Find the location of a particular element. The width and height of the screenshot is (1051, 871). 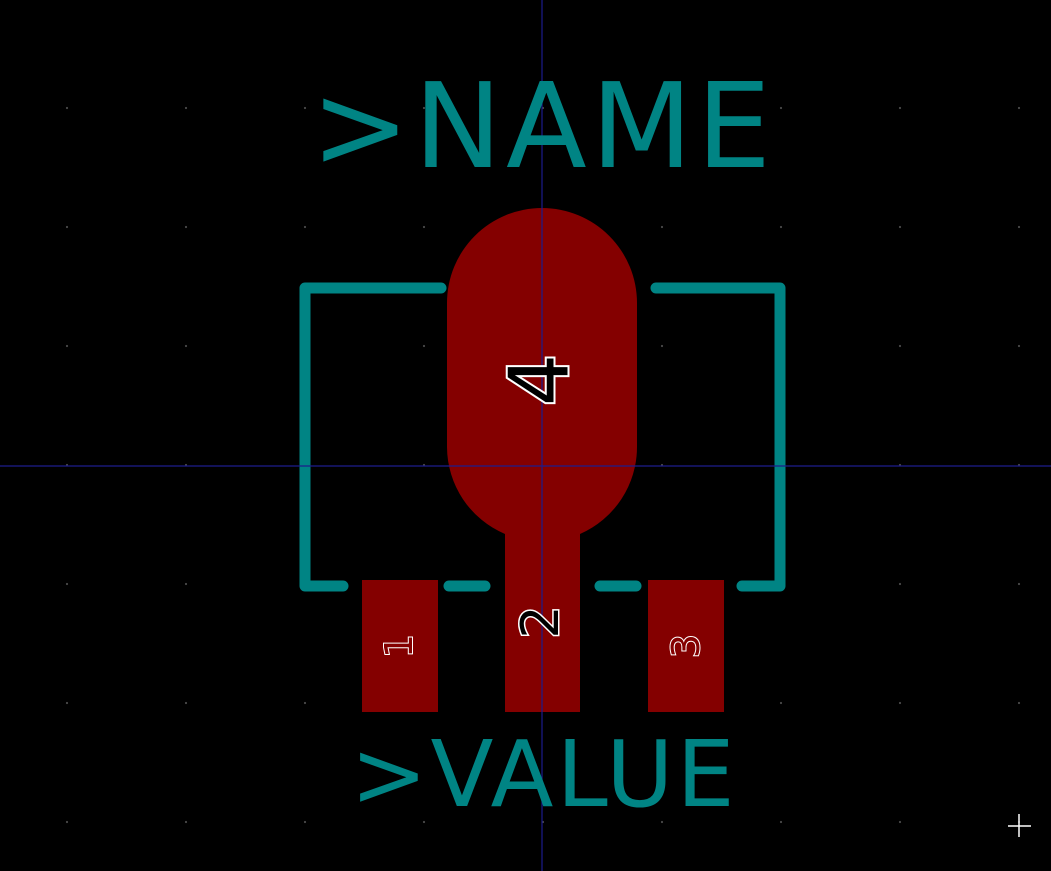

pad-numbers: 4 2 1 3 is located at coordinates (542, 505).